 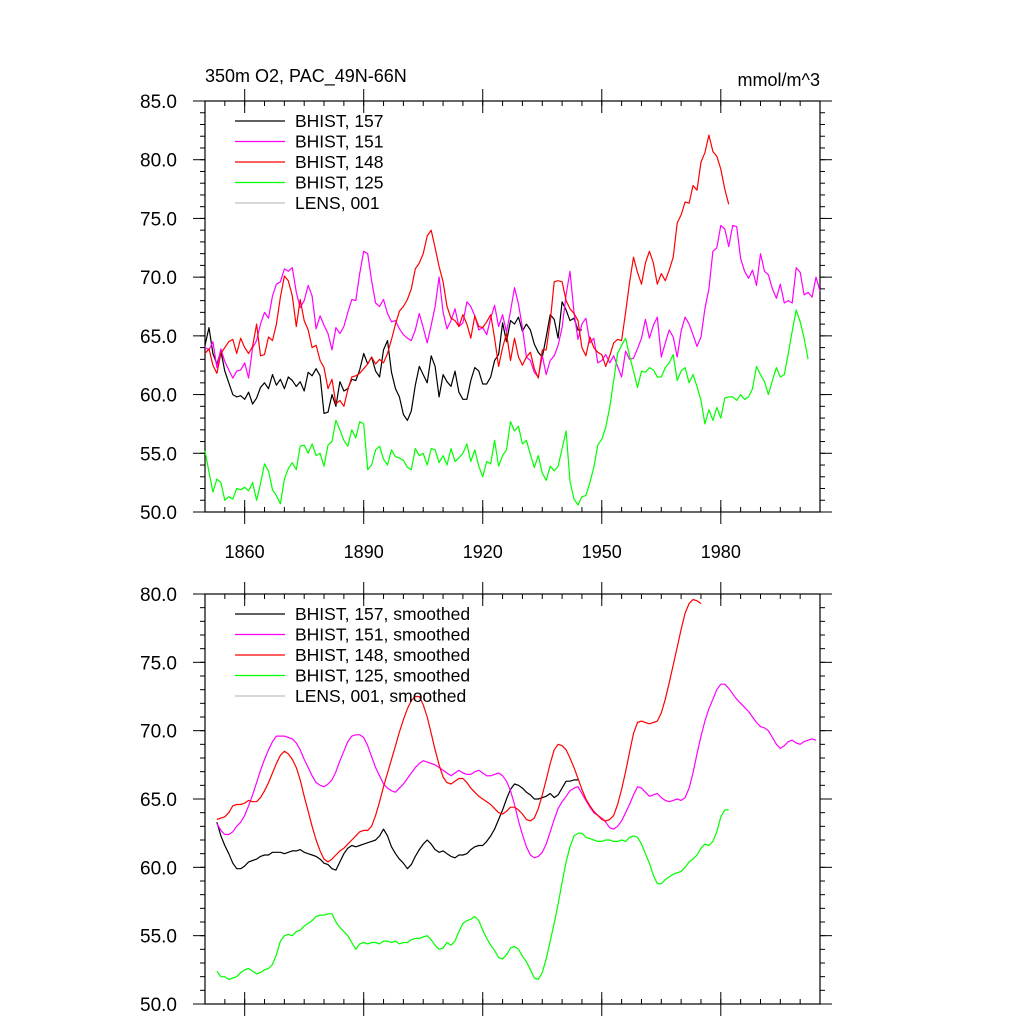 I want to click on legend-label: BHIST, 157, smoothed, so click(x=382, y=614).